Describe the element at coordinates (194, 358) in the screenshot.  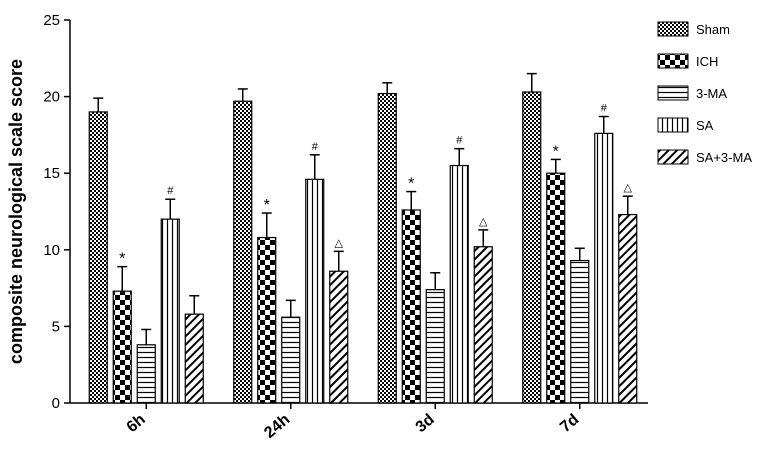
I see `bar-sa-3-ma-6h` at that location.